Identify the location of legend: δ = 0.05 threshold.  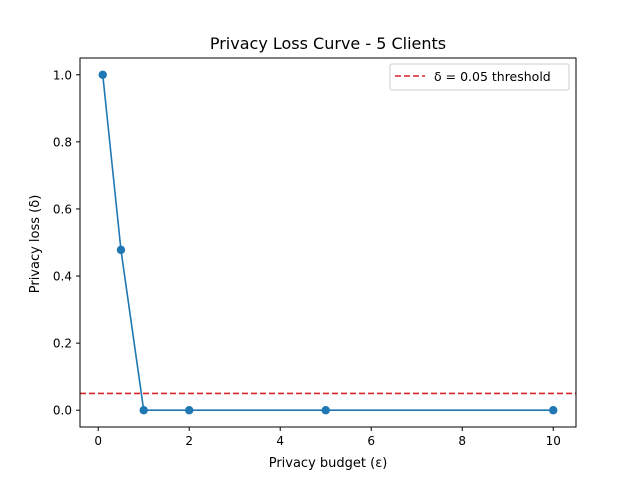
(479, 77).